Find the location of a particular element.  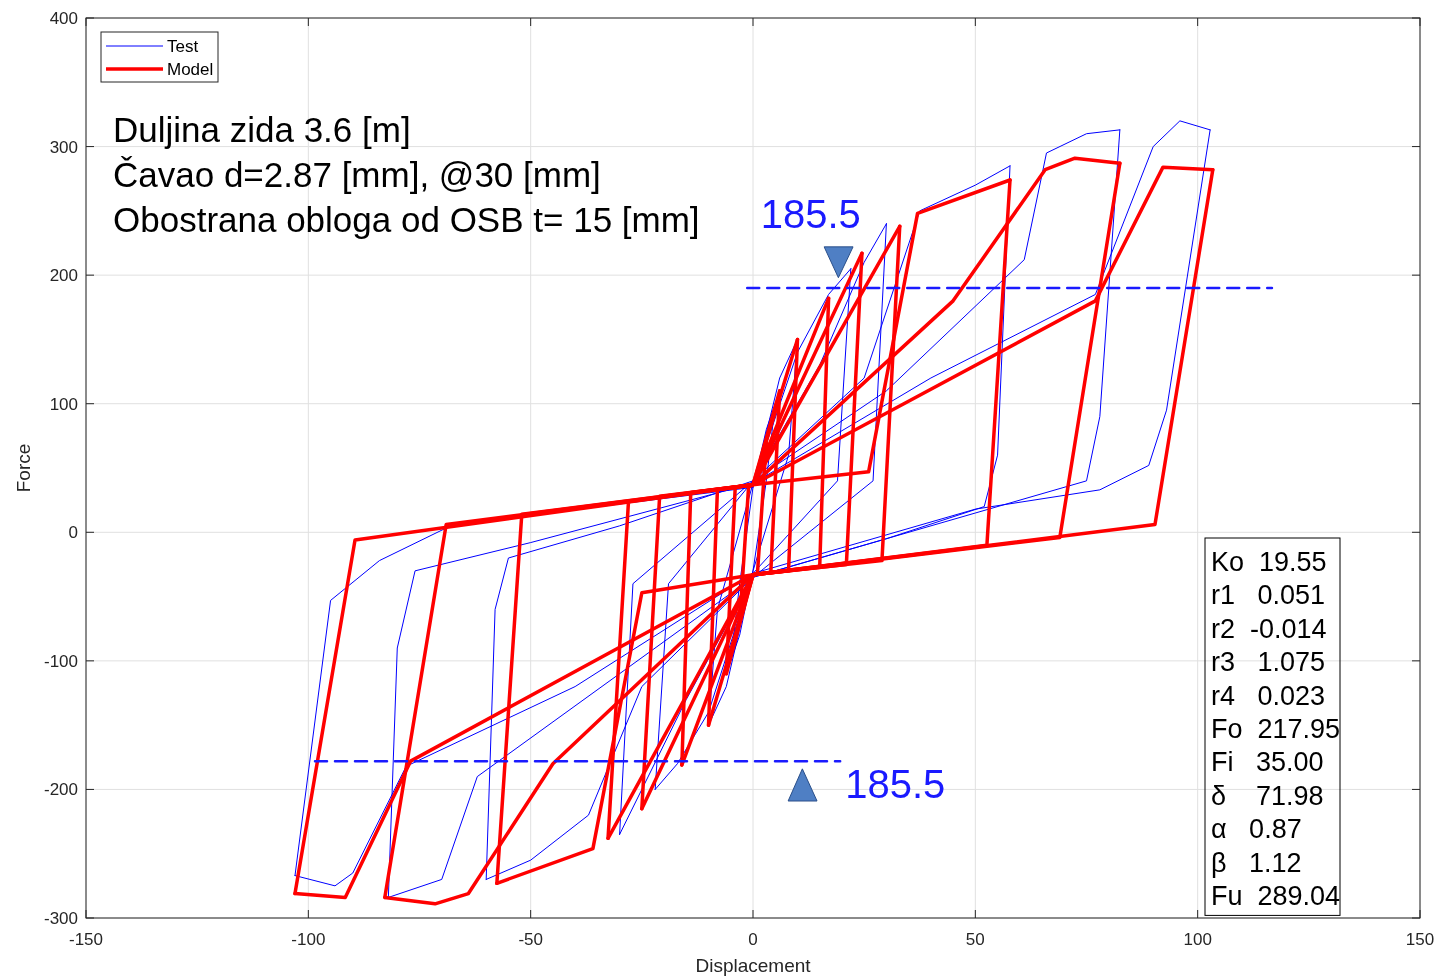

y-axis-title: Force is located at coordinates (23, 468).